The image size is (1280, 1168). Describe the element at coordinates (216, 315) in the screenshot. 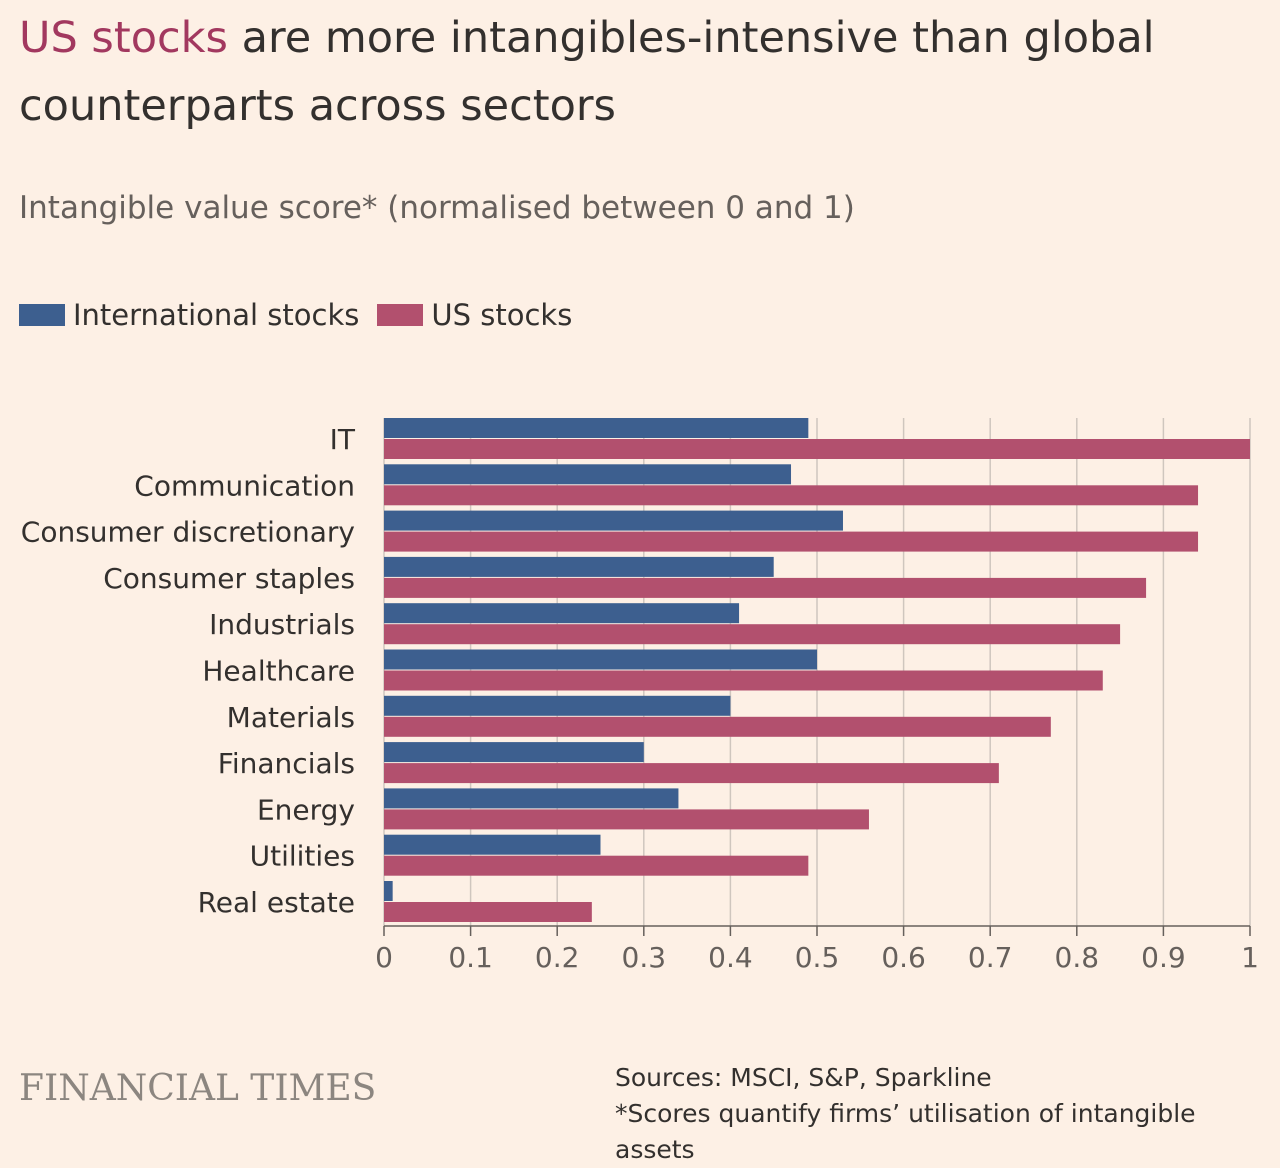

I see `legend-label-international: International stocks` at that location.